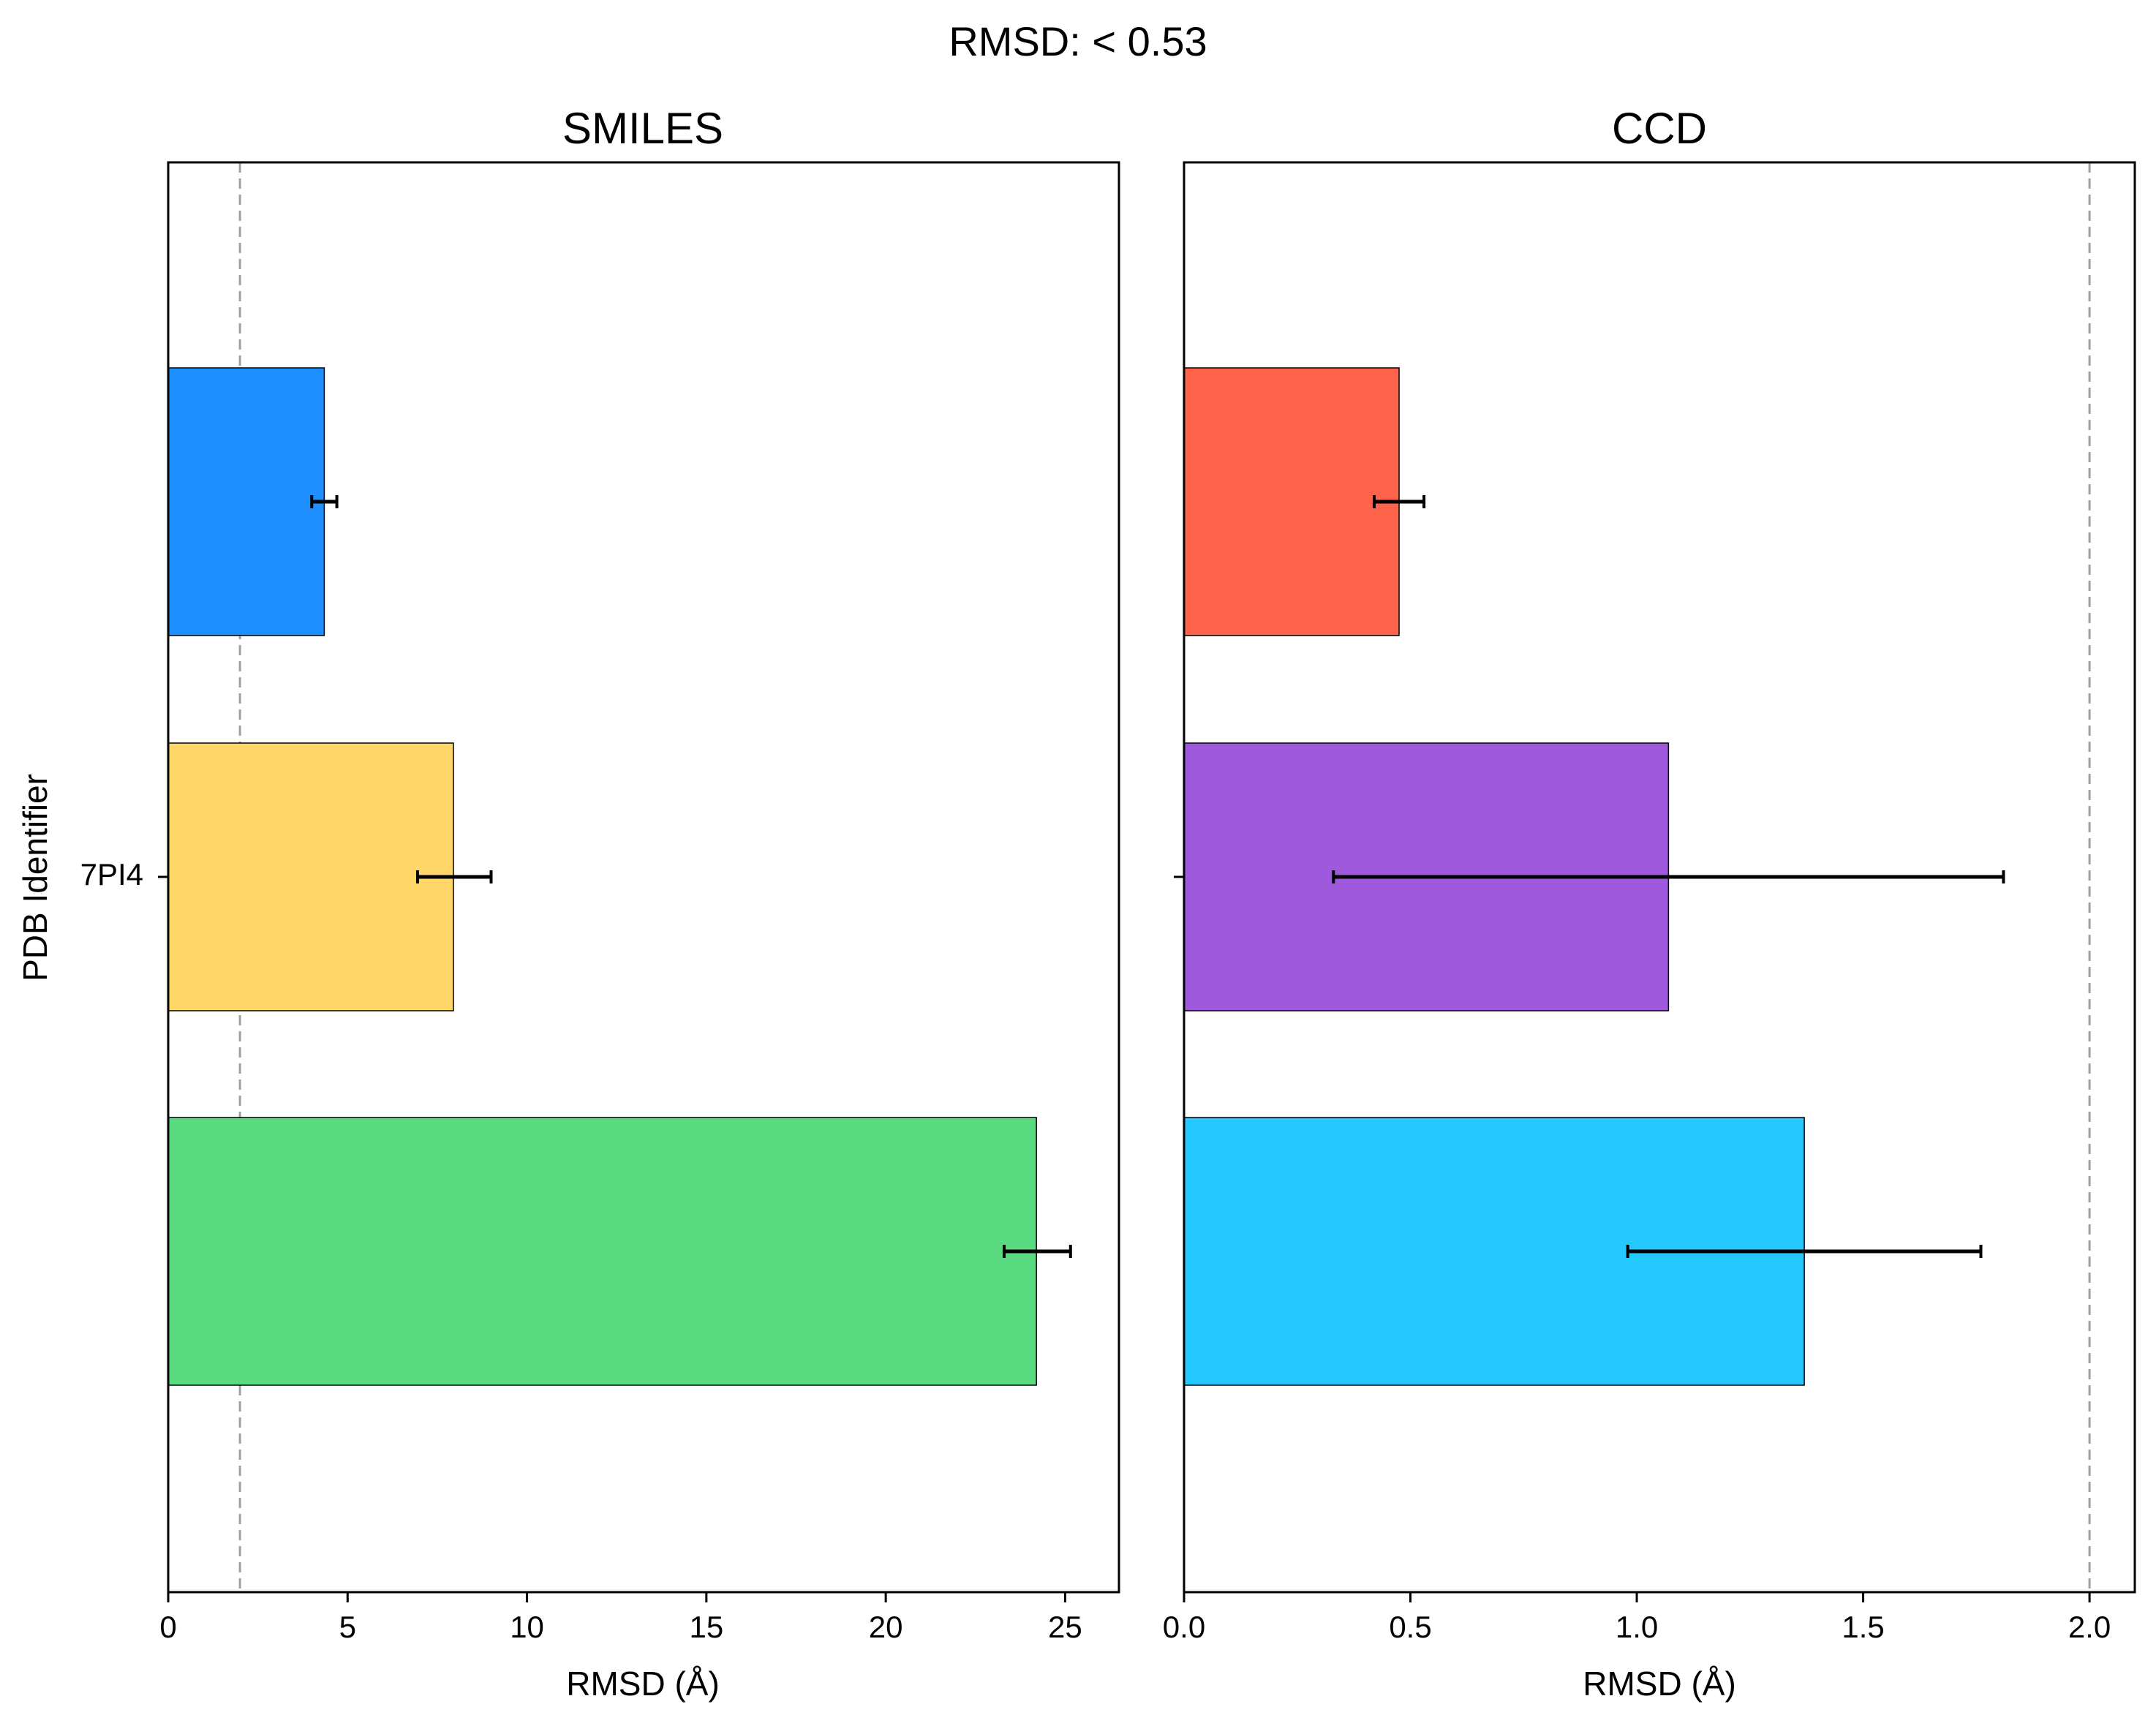 Image resolution: width=2156 pixels, height=1726 pixels. Describe the element at coordinates (886, 1627) in the screenshot. I see `panel-smiles-xtick-label: 20` at that location.